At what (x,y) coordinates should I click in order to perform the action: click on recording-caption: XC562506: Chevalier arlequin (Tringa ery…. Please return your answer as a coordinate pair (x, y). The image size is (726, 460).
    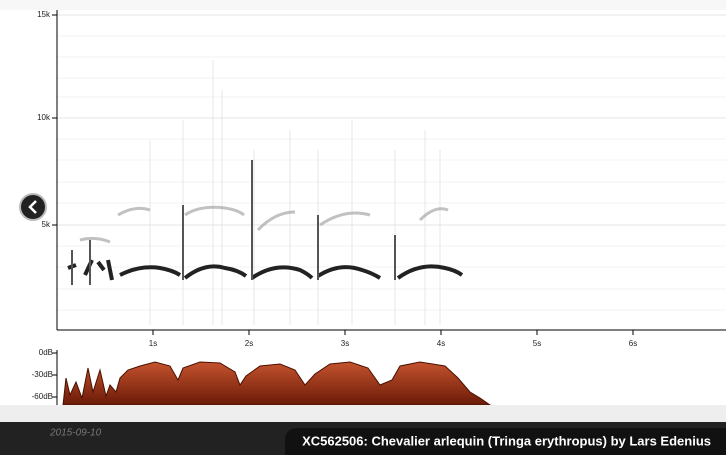
    Looking at the image, I should click on (506, 440).